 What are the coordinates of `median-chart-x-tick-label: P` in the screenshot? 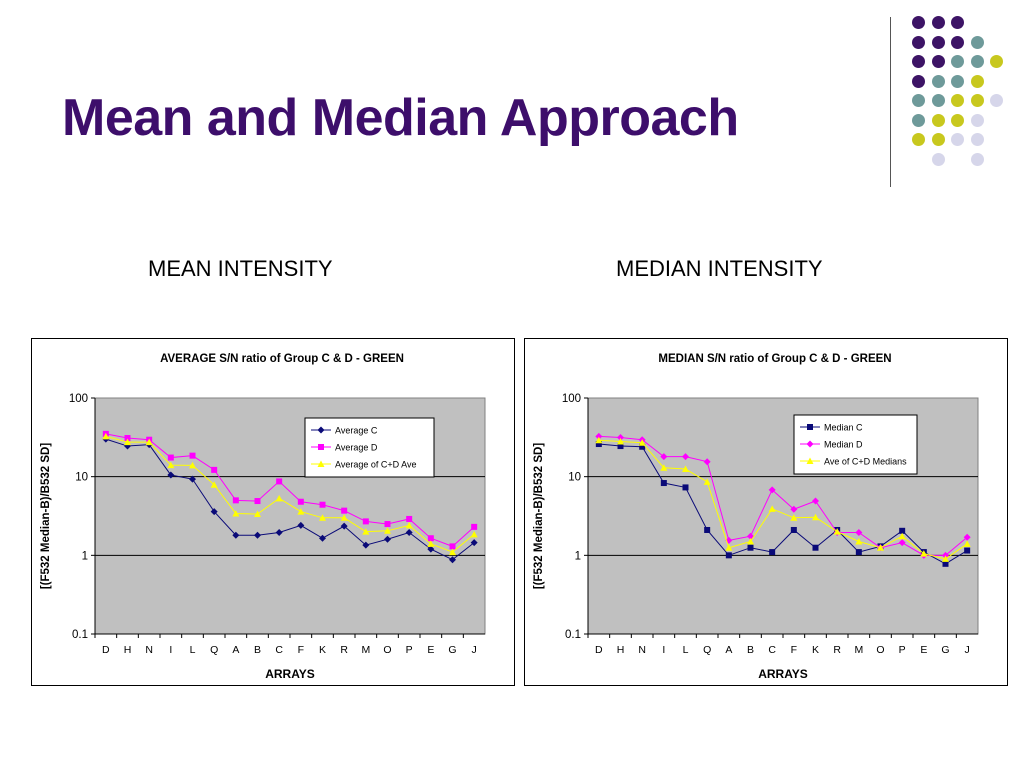 It's located at (902, 650).